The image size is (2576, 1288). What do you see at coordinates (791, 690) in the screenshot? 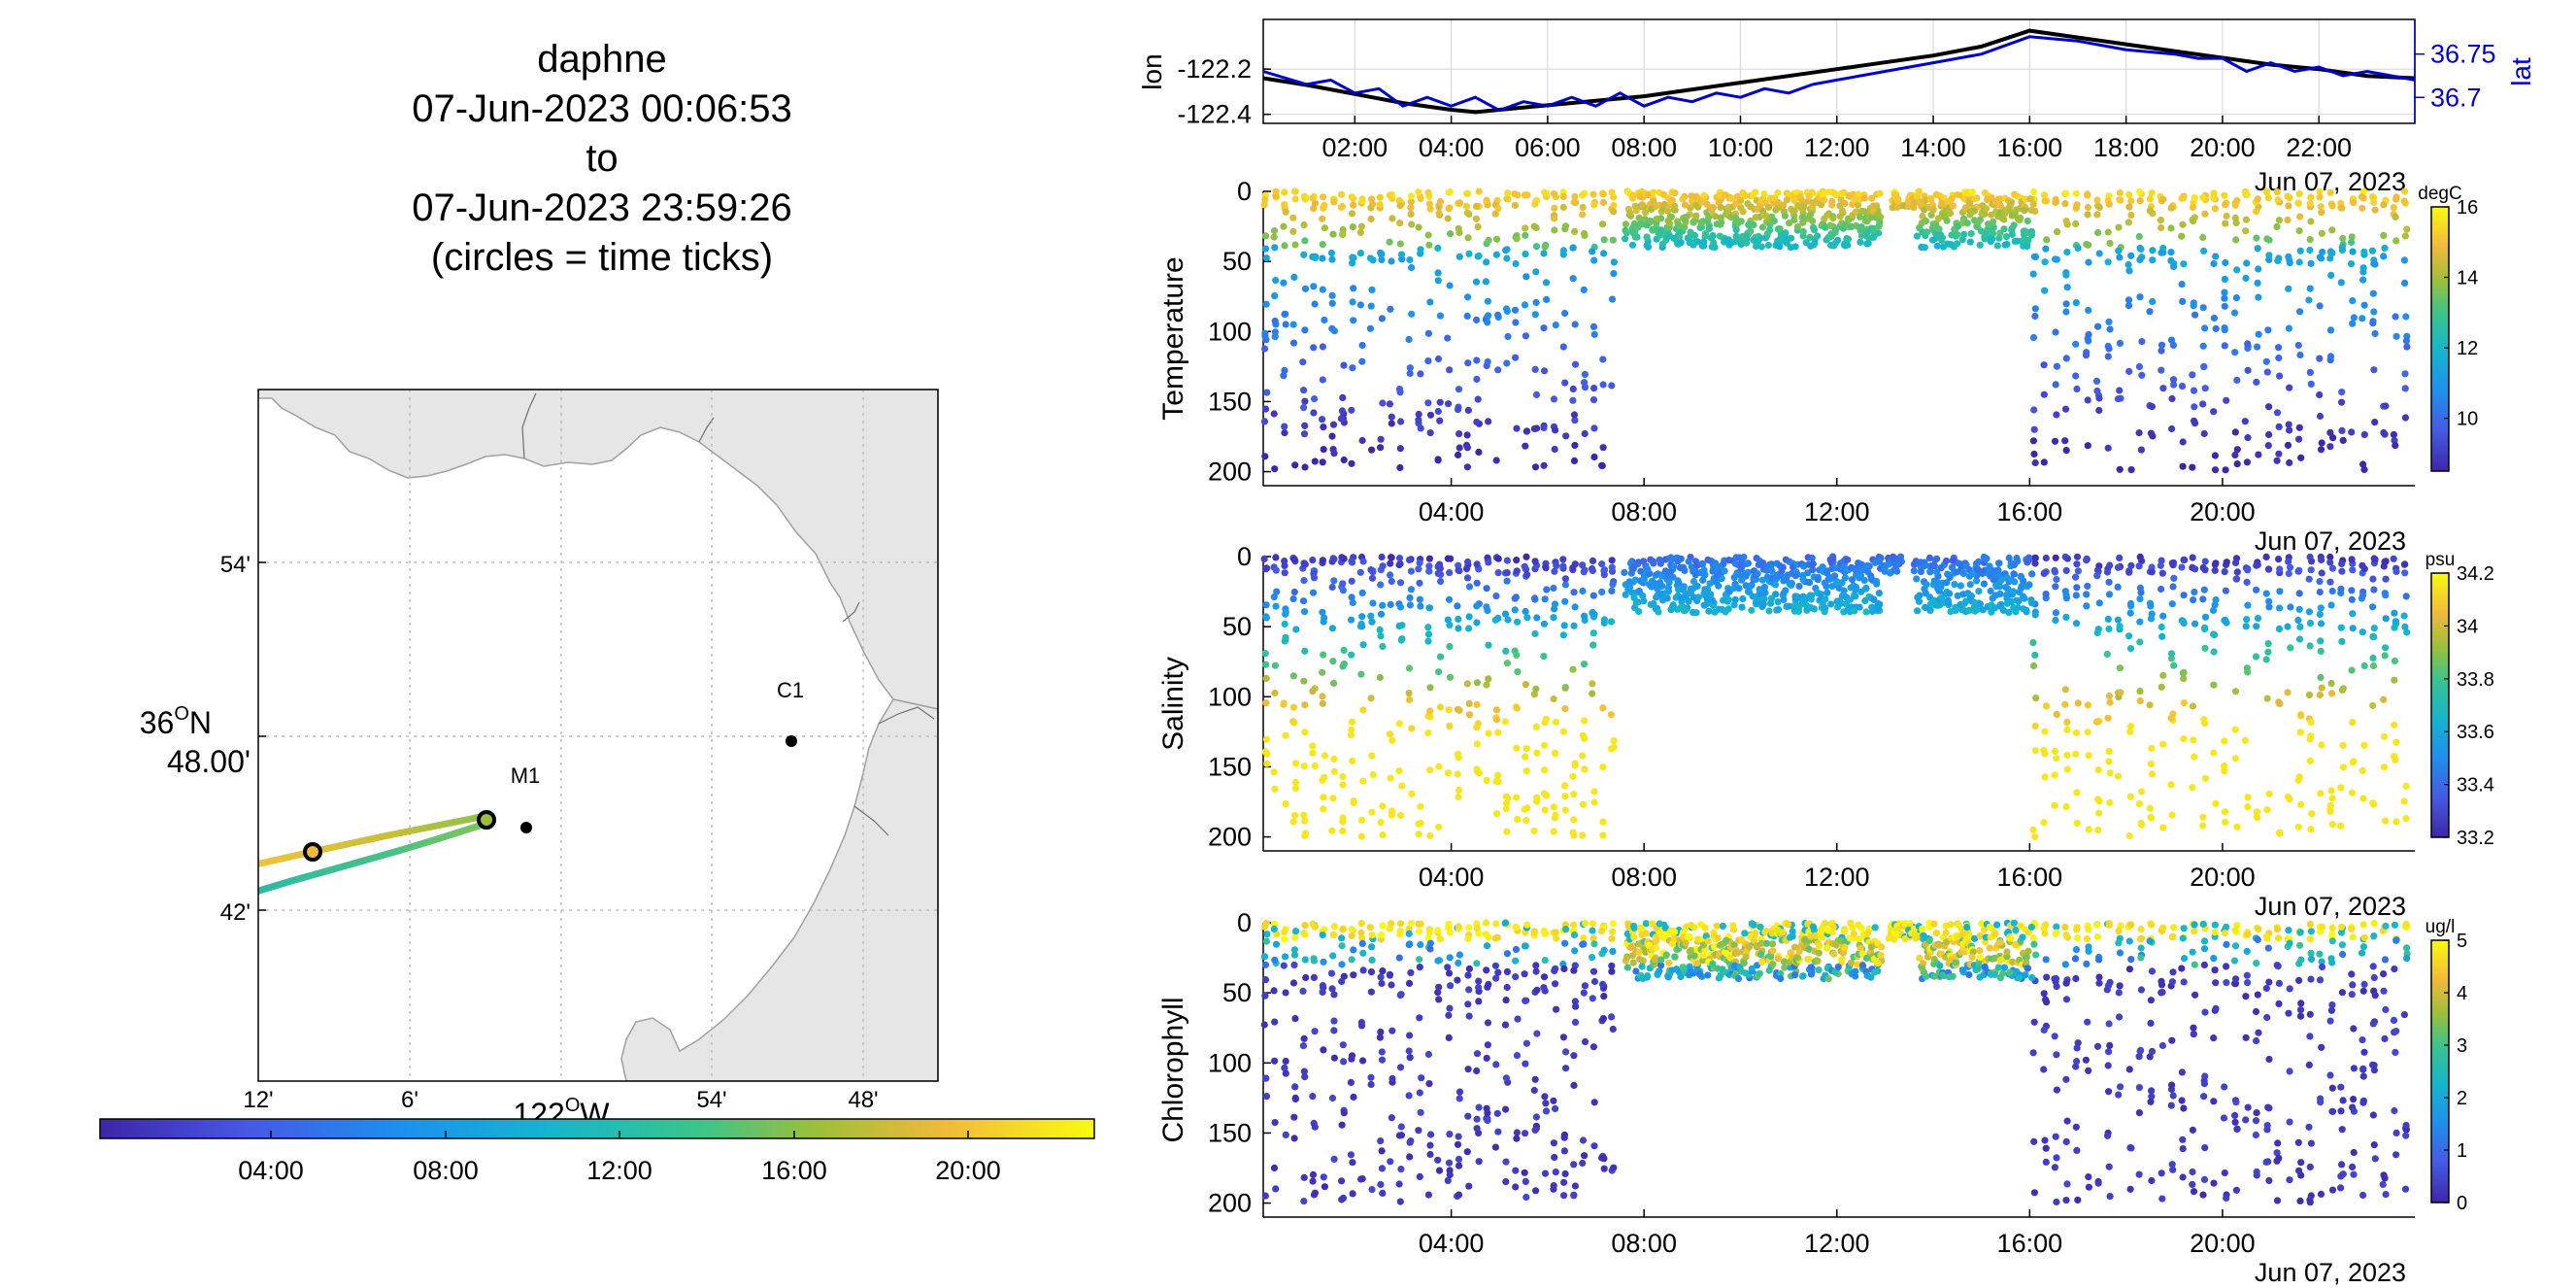
I see `station-c1-label: C1` at bounding box center [791, 690].